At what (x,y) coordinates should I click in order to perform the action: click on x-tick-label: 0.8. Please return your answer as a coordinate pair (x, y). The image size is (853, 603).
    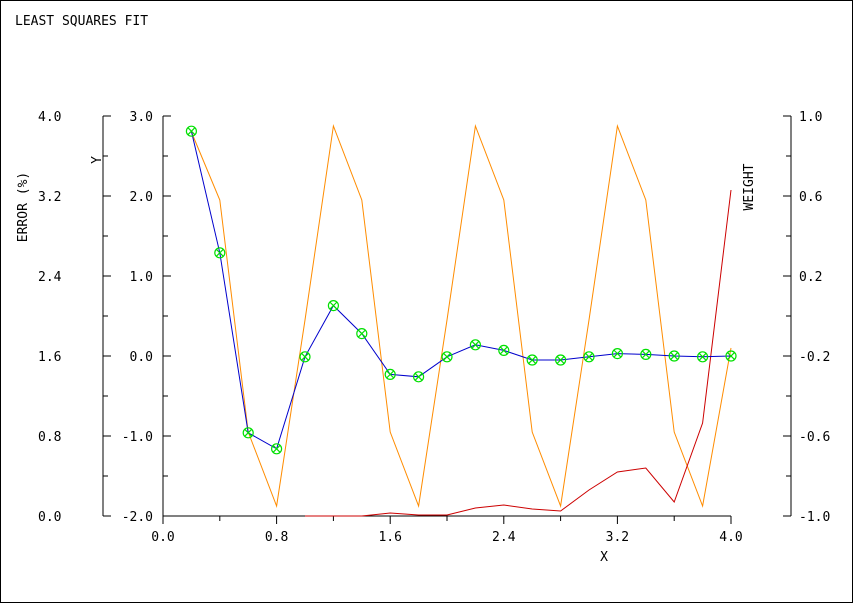
    Looking at the image, I should click on (276, 537).